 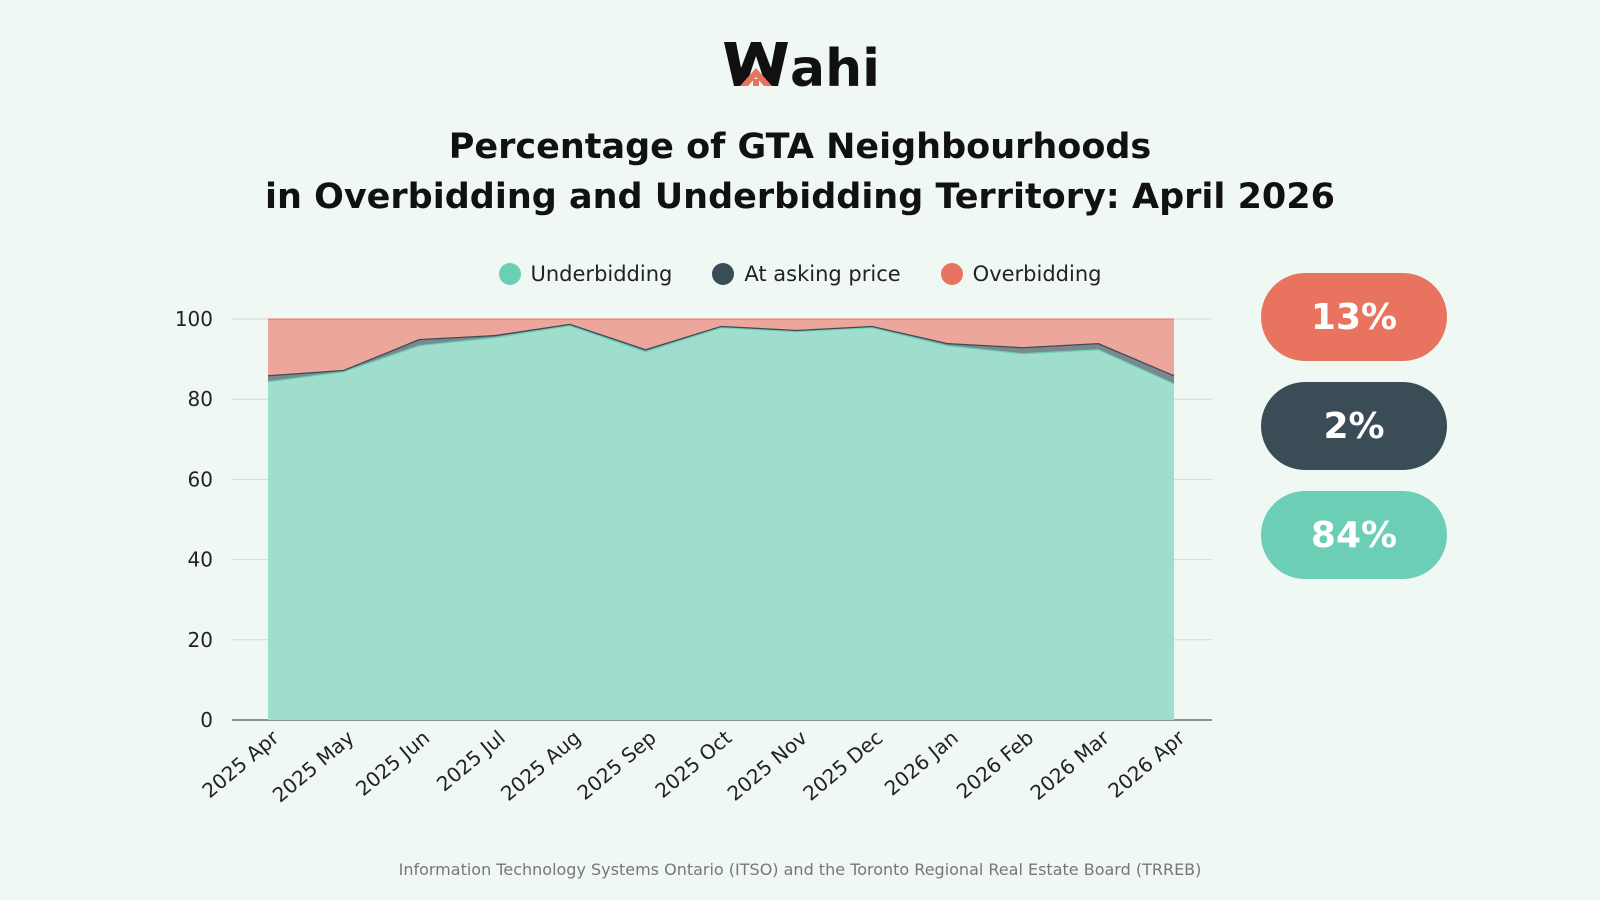 I want to click on y-tick-label: 40, so click(x=200, y=560).